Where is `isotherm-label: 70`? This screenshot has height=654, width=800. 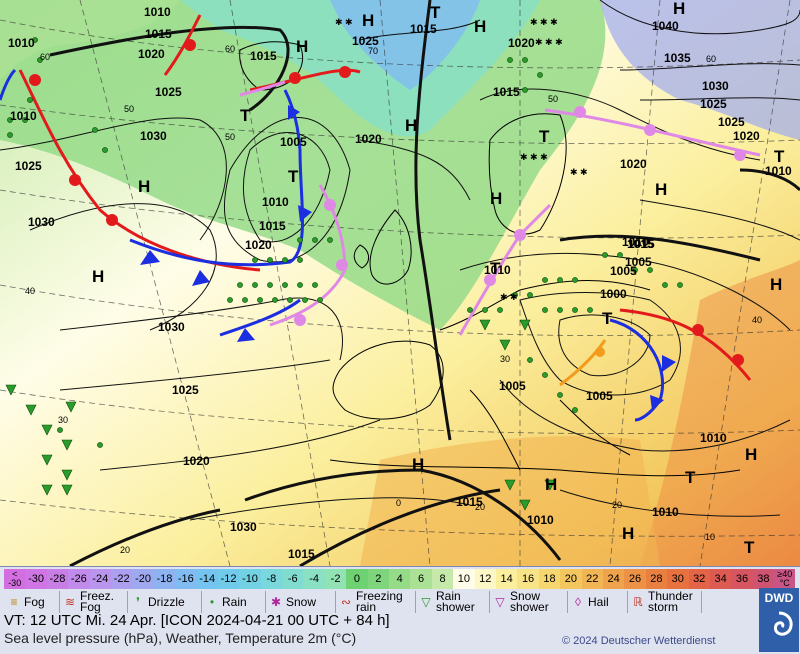
isotherm-label: 70 is located at coordinates (373, 51).